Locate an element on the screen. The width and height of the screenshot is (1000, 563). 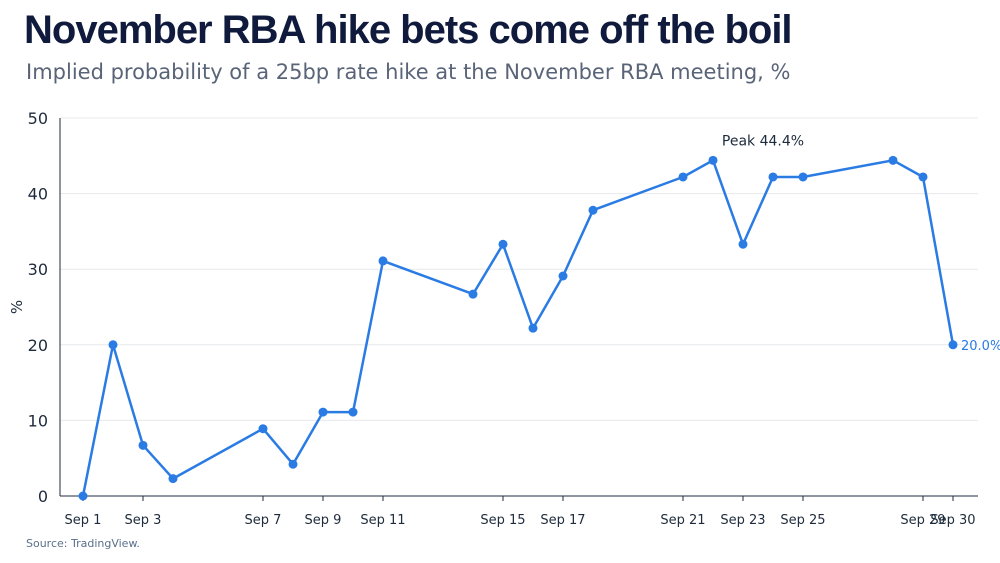
last-value-annotation: 20.0% is located at coordinates (980, 346).